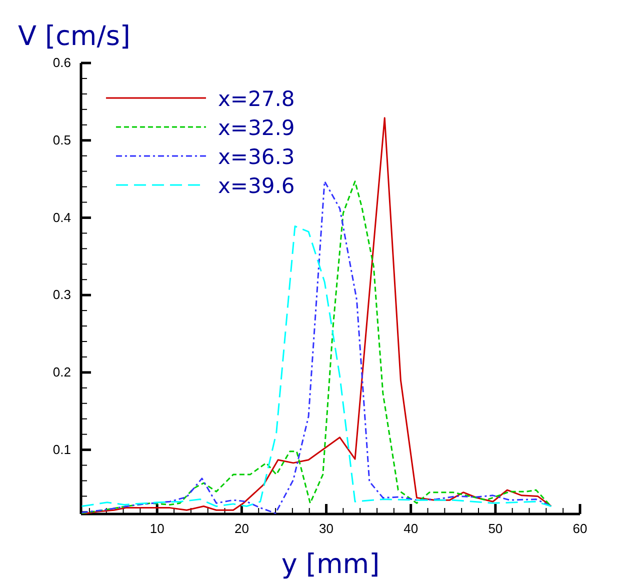 This screenshot has height=585, width=635. I want to click on y-tick-label: 0.5, so click(61, 140).